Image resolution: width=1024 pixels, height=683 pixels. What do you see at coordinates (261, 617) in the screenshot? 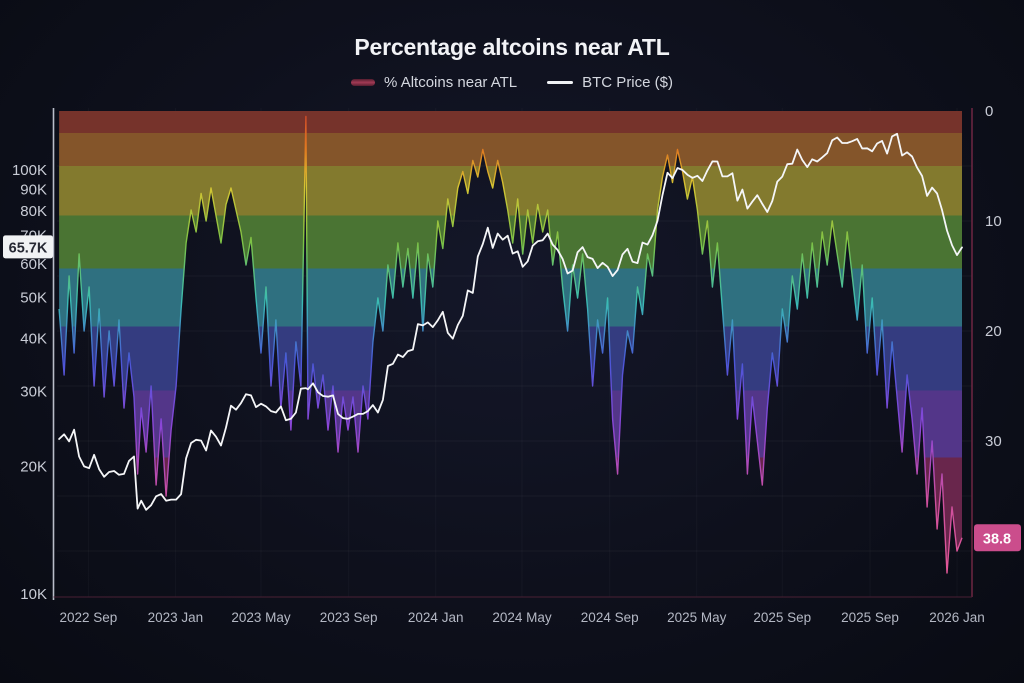
I see `x-axis-tick-label: 2023 May` at bounding box center [261, 617].